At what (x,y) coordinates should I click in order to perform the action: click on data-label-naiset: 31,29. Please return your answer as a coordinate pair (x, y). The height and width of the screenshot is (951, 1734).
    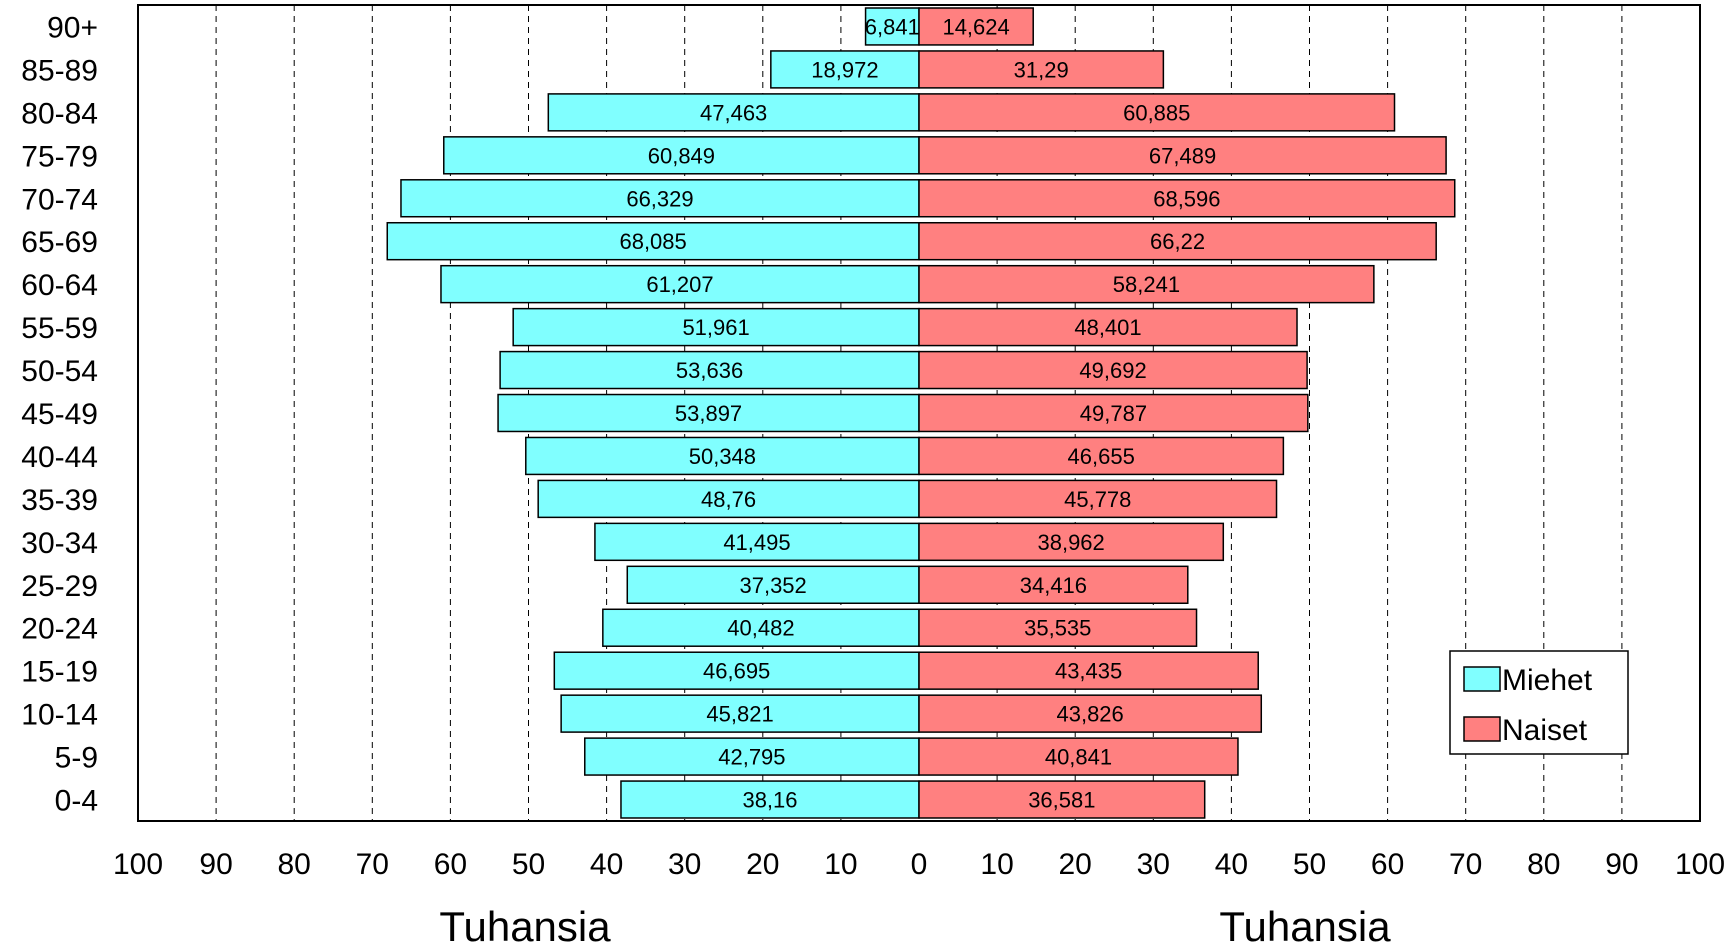
    Looking at the image, I should click on (1041, 69).